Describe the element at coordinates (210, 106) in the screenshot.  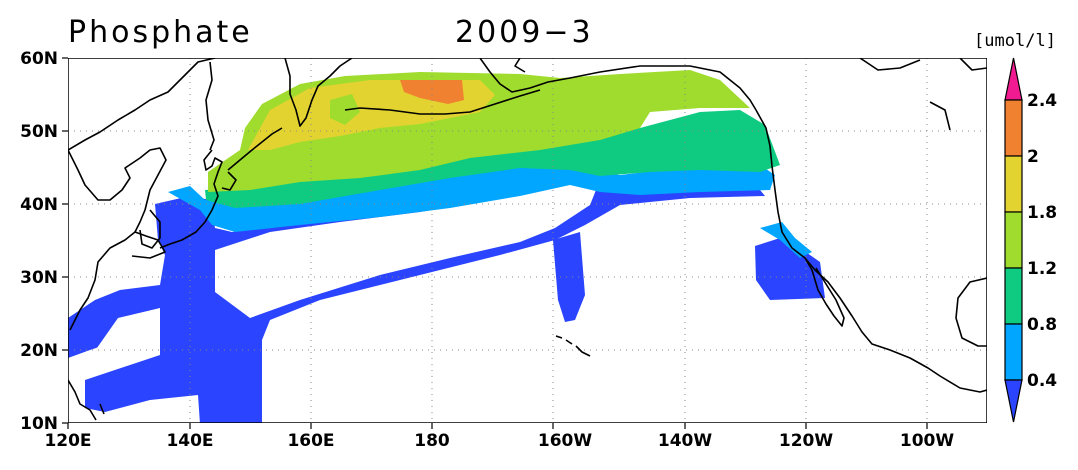
I see `coast-sakhalin` at that location.